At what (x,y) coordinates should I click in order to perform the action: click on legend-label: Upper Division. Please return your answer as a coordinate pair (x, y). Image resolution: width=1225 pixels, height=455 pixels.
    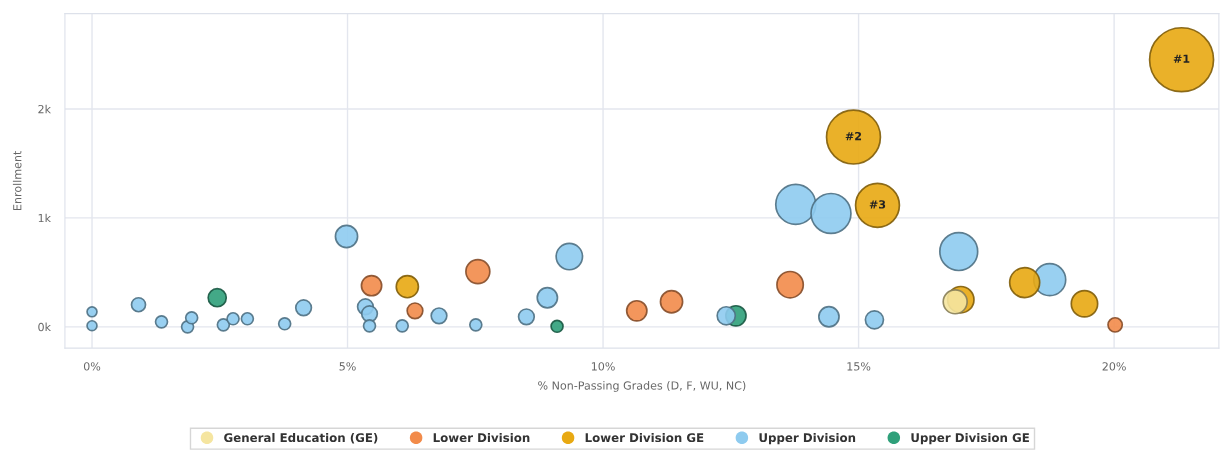
    Looking at the image, I should click on (807, 438).